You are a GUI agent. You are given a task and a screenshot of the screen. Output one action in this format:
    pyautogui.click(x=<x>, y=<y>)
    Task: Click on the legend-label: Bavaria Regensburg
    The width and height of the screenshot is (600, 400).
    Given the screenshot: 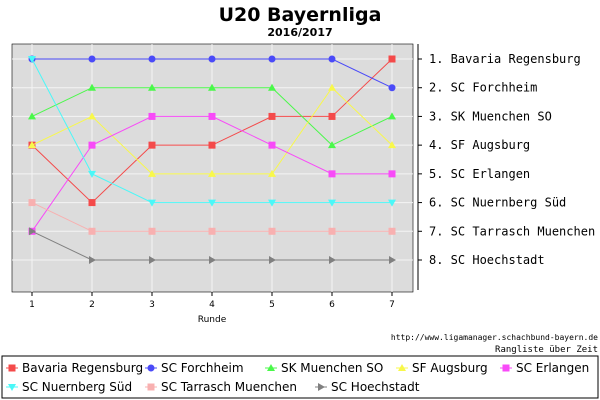 What is the action you would take?
    pyautogui.click(x=82, y=368)
    